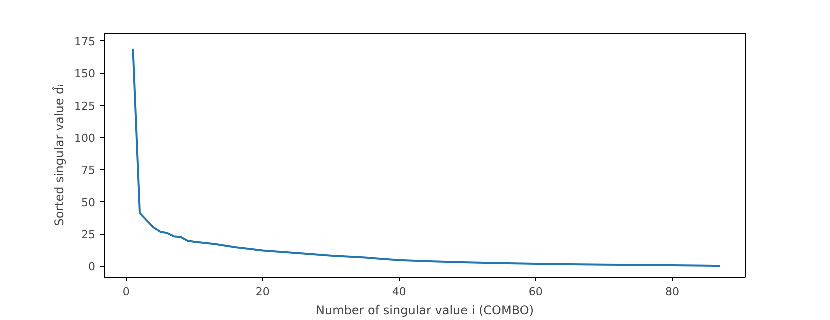 The height and width of the screenshot is (320, 830). What do you see at coordinates (85, 41) in the screenshot?
I see `y-tick-label: 175` at bounding box center [85, 41].